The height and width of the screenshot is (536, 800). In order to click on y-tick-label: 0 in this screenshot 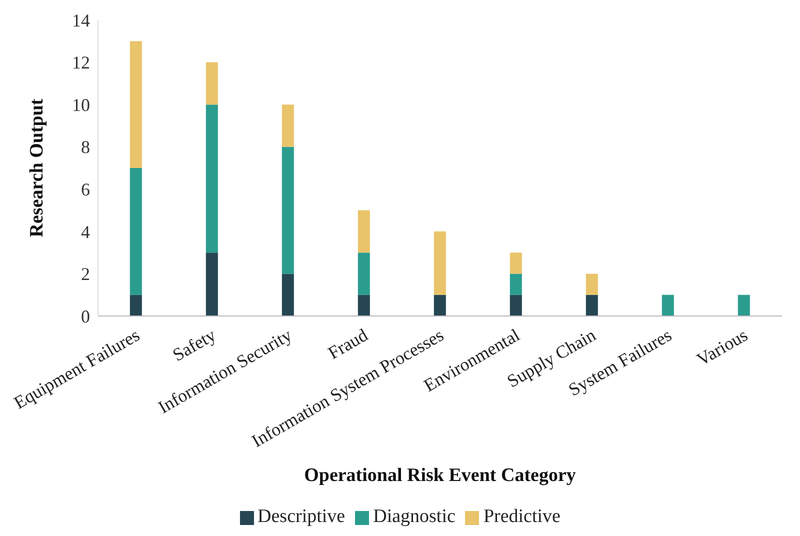, I will do `click(85, 316)`.